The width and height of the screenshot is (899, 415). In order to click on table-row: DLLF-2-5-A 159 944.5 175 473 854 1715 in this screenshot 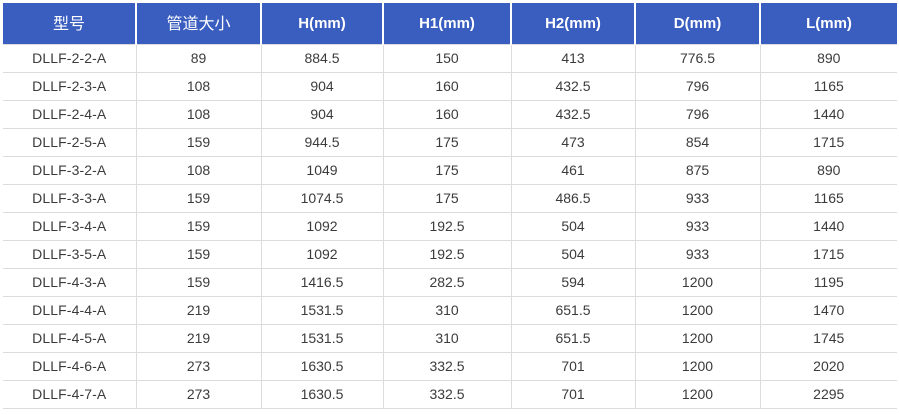, I will do `click(450, 142)`.